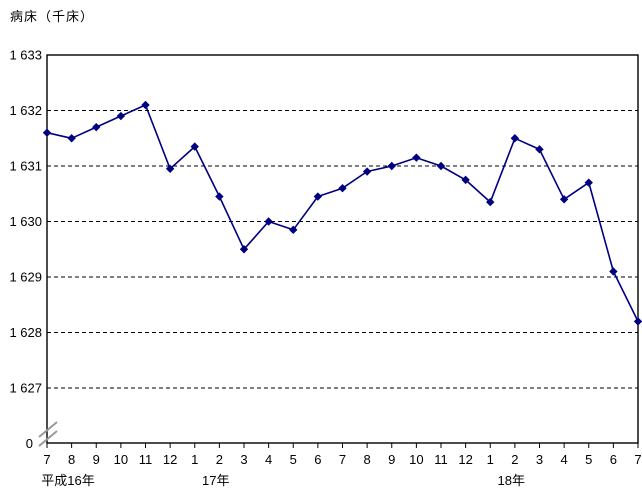  What do you see at coordinates (25, 55) in the screenshot?
I see `y-tick-label: 1 633` at bounding box center [25, 55].